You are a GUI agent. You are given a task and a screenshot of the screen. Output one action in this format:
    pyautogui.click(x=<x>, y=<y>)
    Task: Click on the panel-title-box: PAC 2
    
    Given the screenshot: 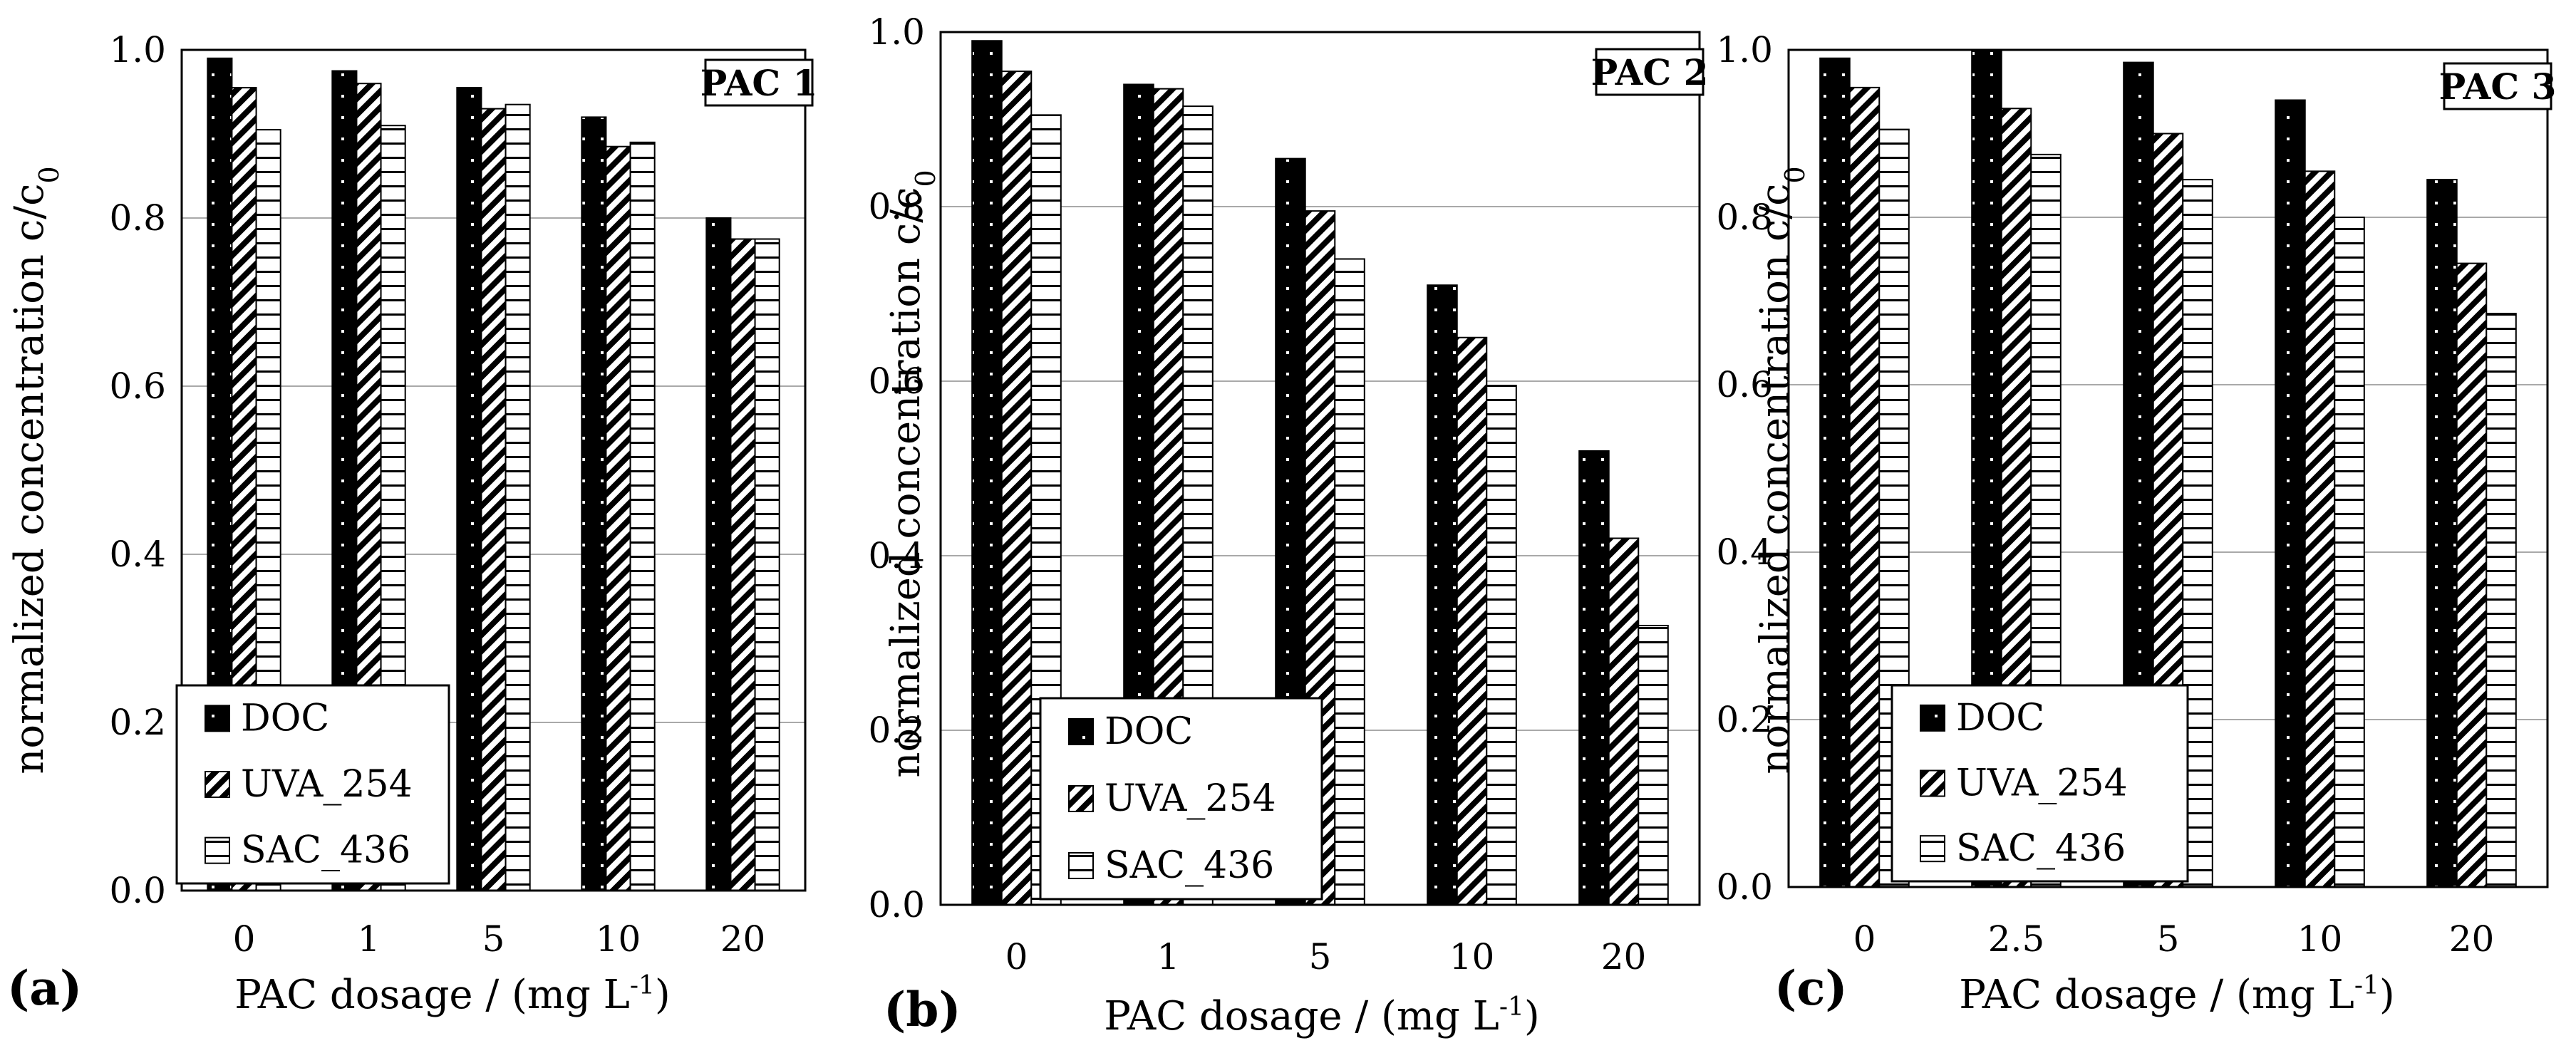 What is the action you would take?
    pyautogui.click(x=1650, y=72)
    